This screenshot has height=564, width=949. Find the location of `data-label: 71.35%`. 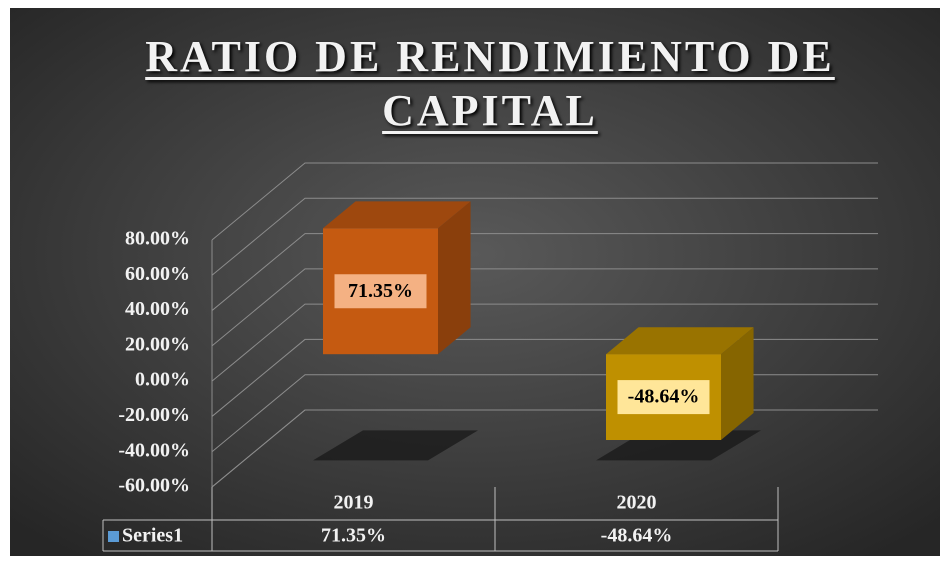

data-label: 71.35% is located at coordinates (380, 291).